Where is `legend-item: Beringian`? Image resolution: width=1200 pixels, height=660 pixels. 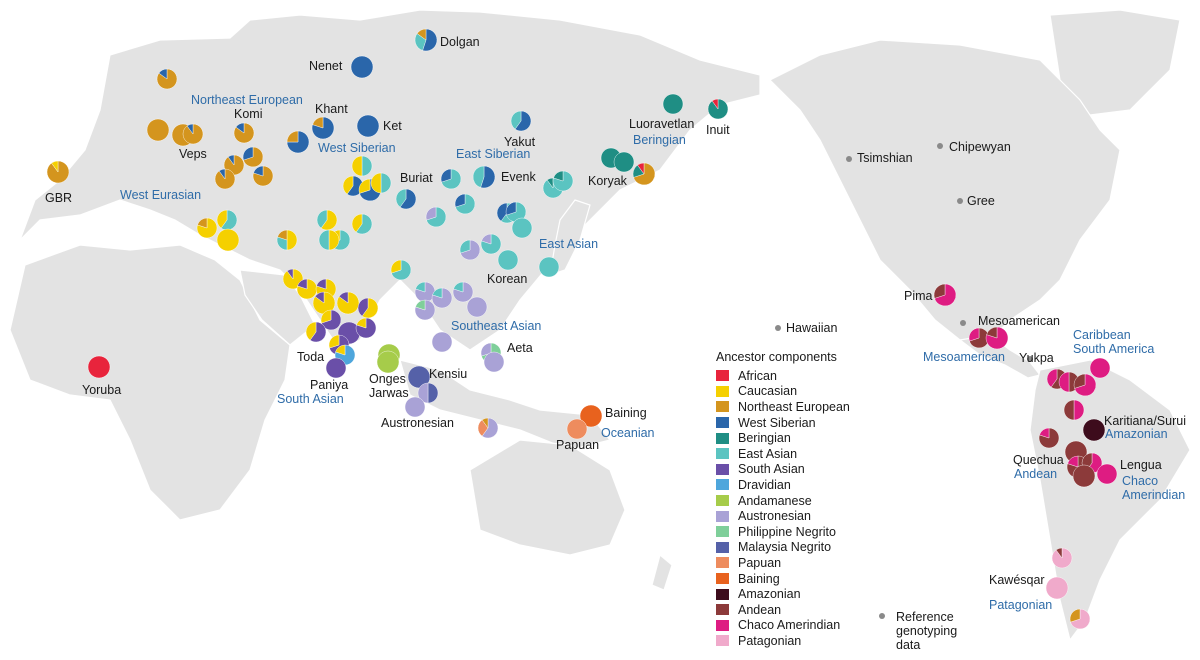 legend-item: Beringian is located at coordinates (783, 438).